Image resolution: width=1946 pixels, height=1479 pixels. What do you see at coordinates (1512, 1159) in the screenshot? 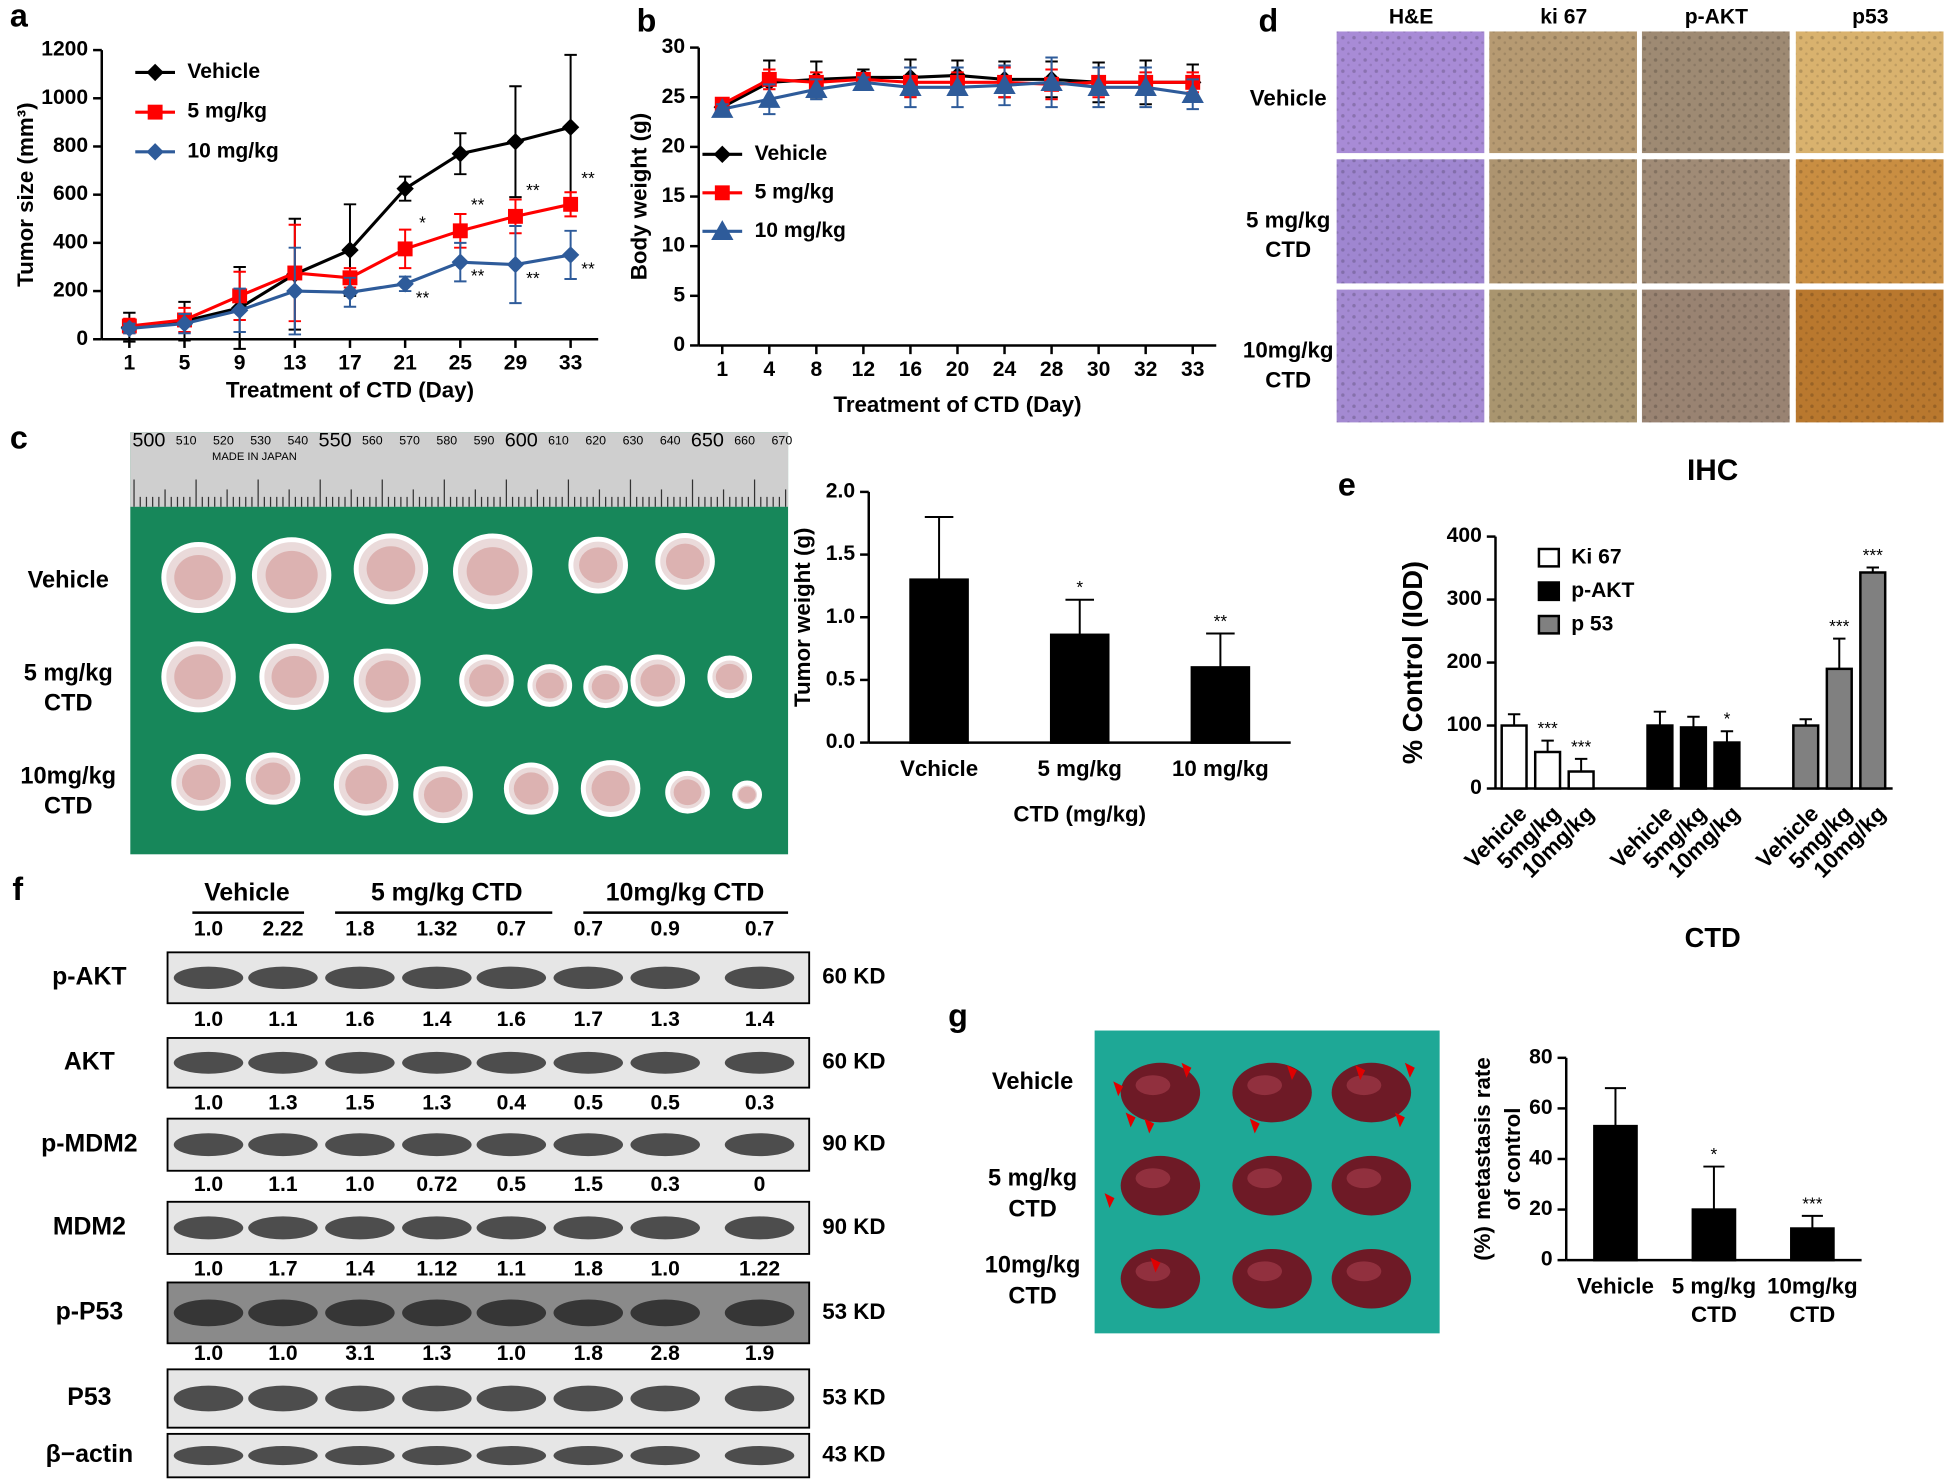
I see `y-axis-title: of control` at bounding box center [1512, 1159].